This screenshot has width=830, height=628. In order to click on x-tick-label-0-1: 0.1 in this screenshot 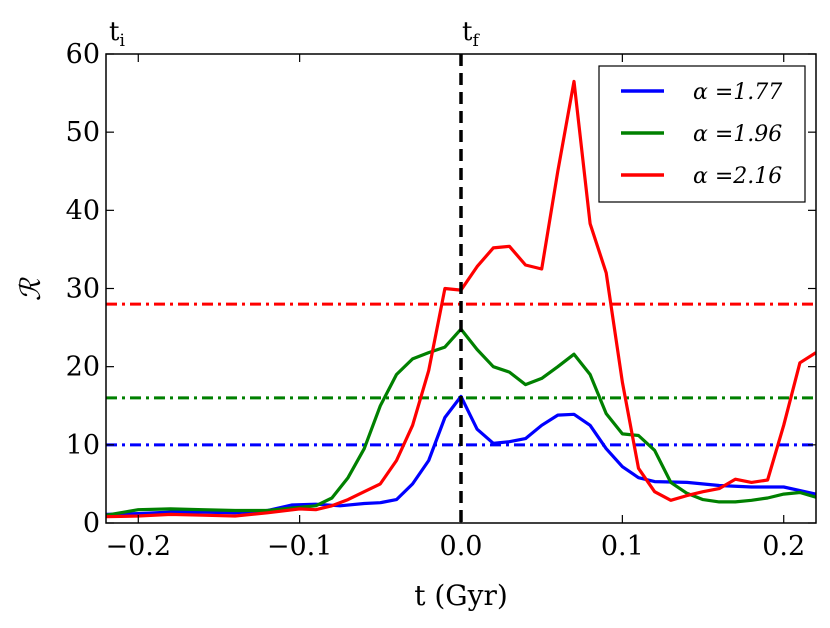, I will do `click(622, 546)`.